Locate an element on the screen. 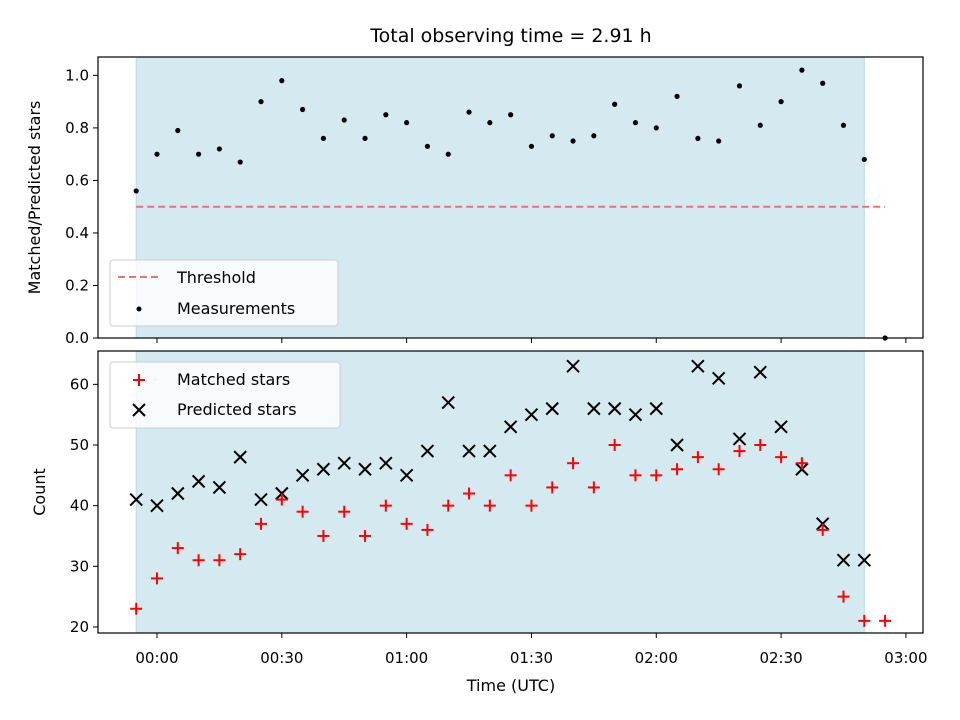 This screenshot has width=960, height=720. threshold-legend-label: Threshold is located at coordinates (216, 277).